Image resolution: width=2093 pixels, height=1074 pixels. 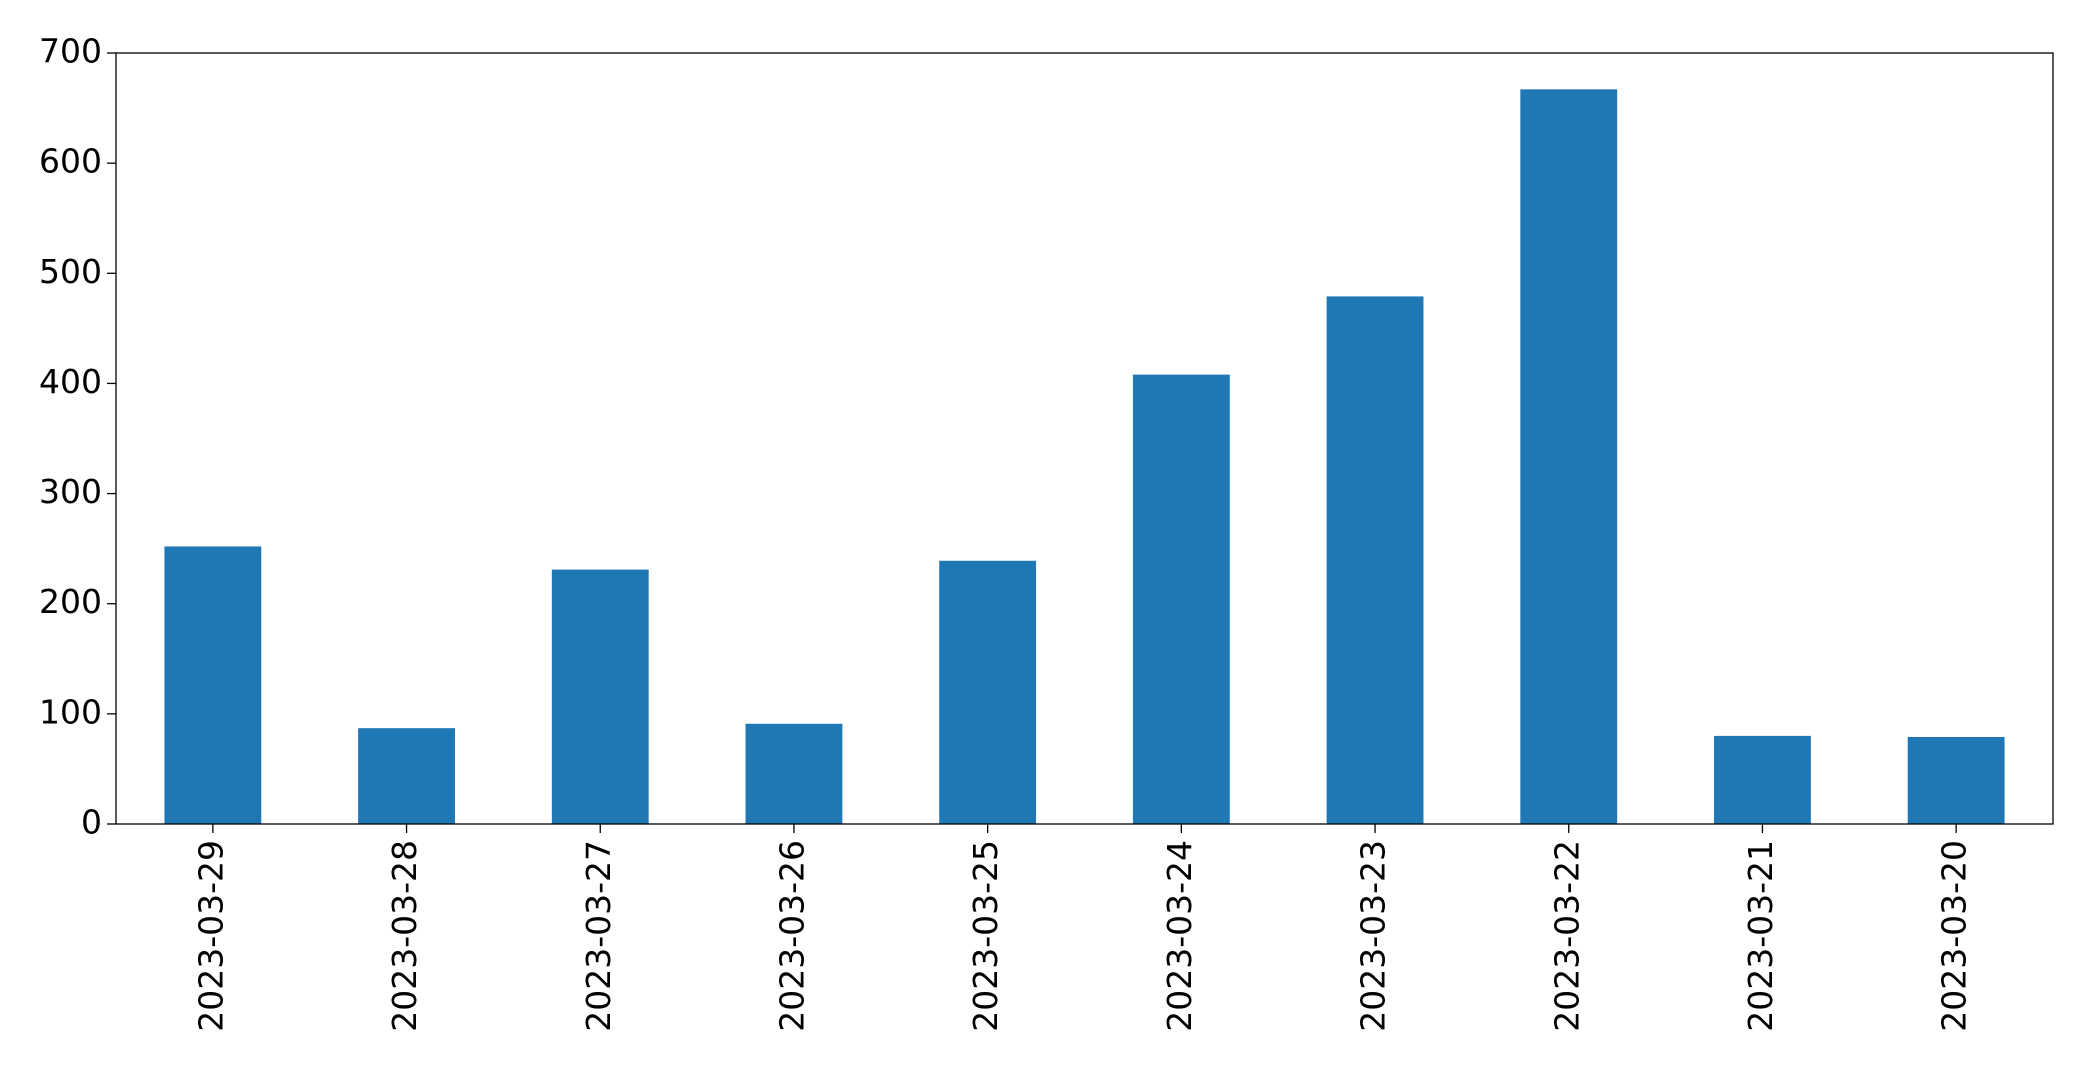 What do you see at coordinates (70, 271) in the screenshot?
I see `y-tick-label: 500` at bounding box center [70, 271].